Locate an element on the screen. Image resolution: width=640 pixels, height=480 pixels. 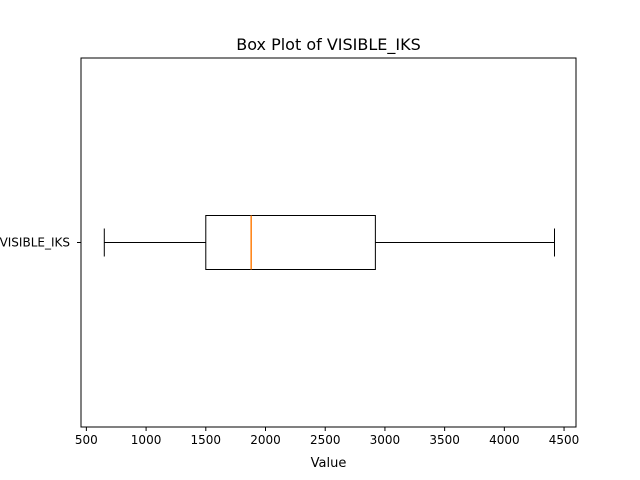
x-tick-label: 4500 is located at coordinates (564, 440).